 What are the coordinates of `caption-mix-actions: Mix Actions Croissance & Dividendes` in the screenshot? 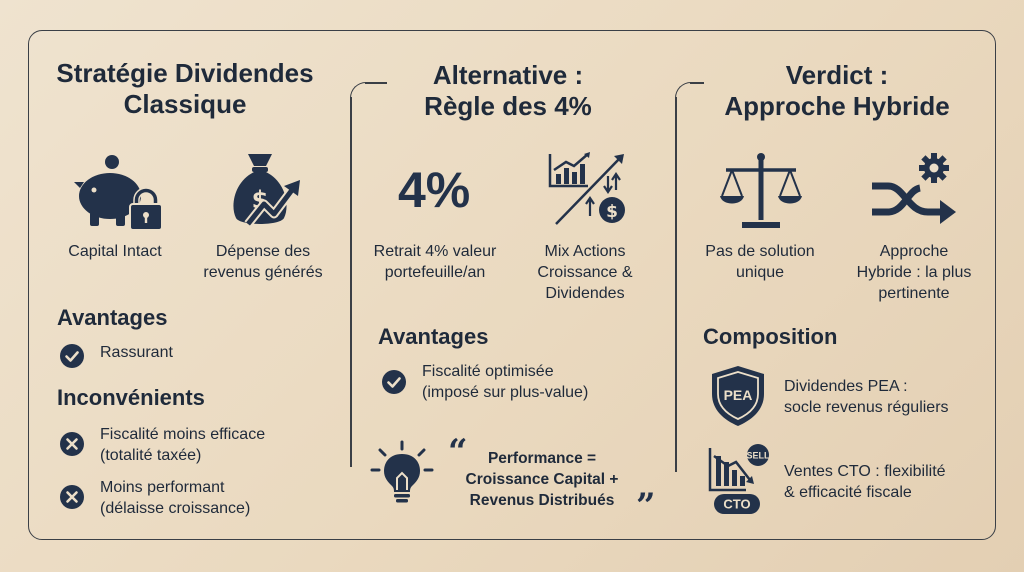 It's located at (585, 272).